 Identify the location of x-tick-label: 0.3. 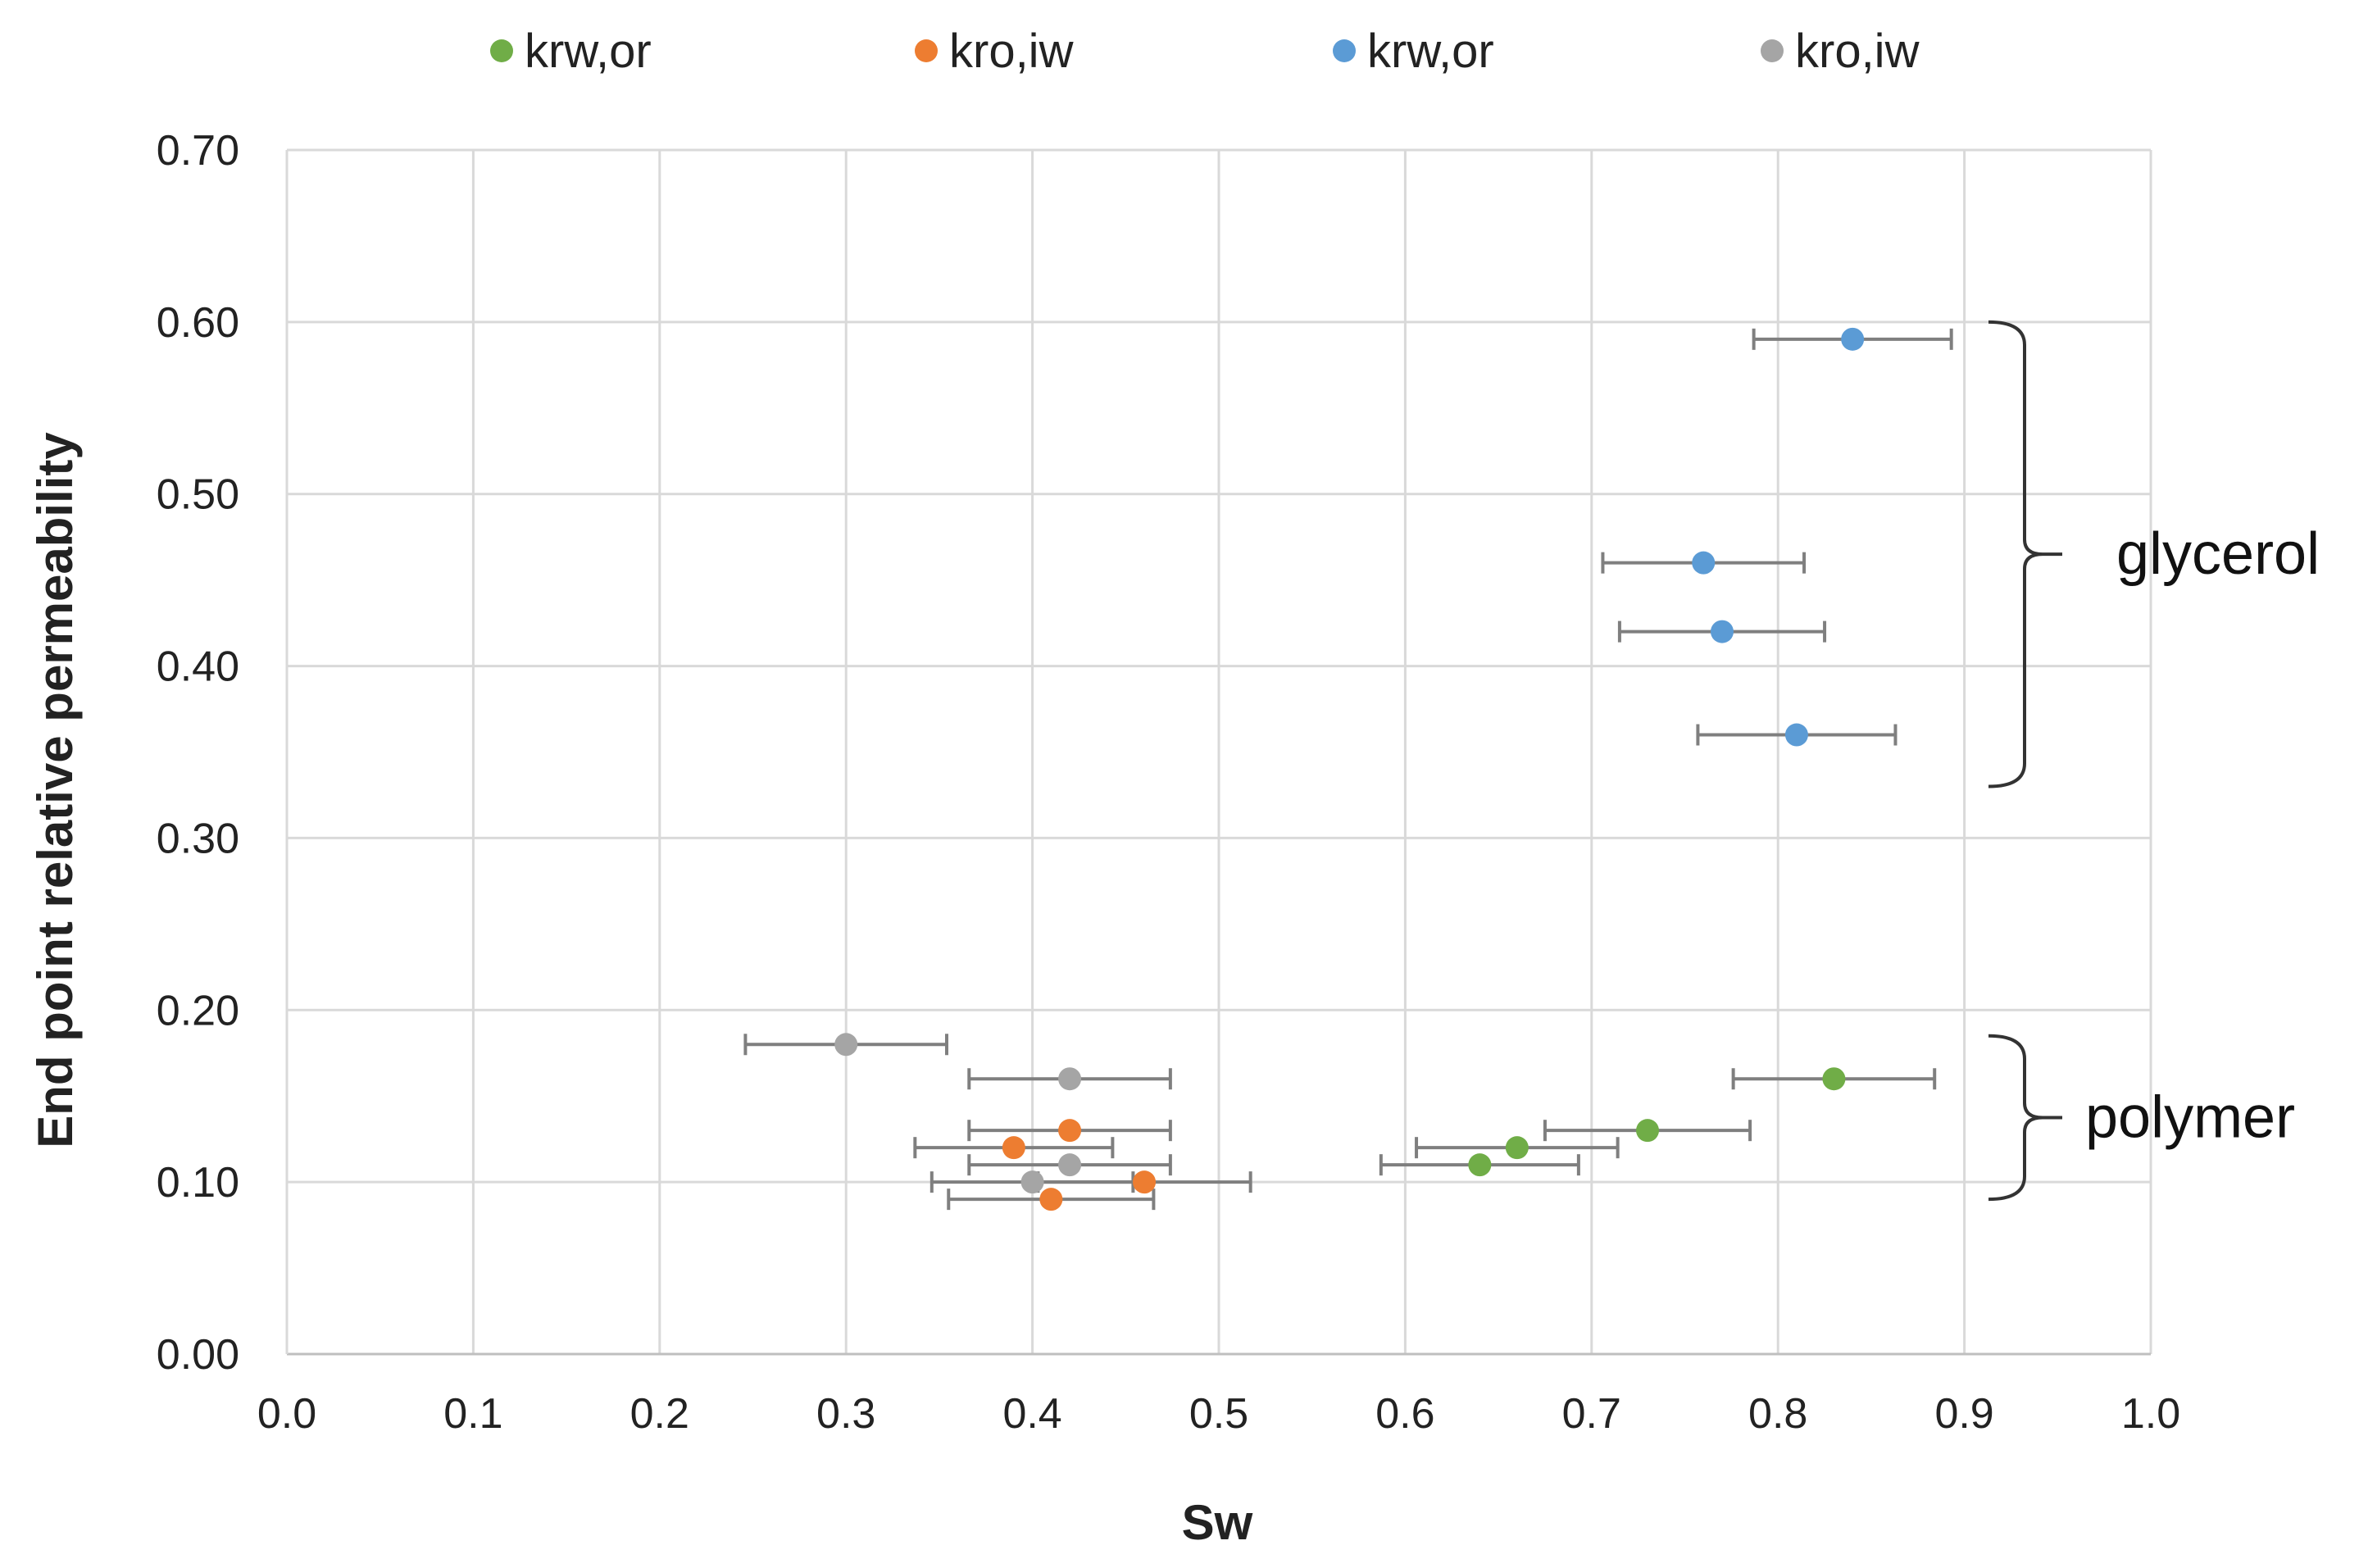
(845, 1414).